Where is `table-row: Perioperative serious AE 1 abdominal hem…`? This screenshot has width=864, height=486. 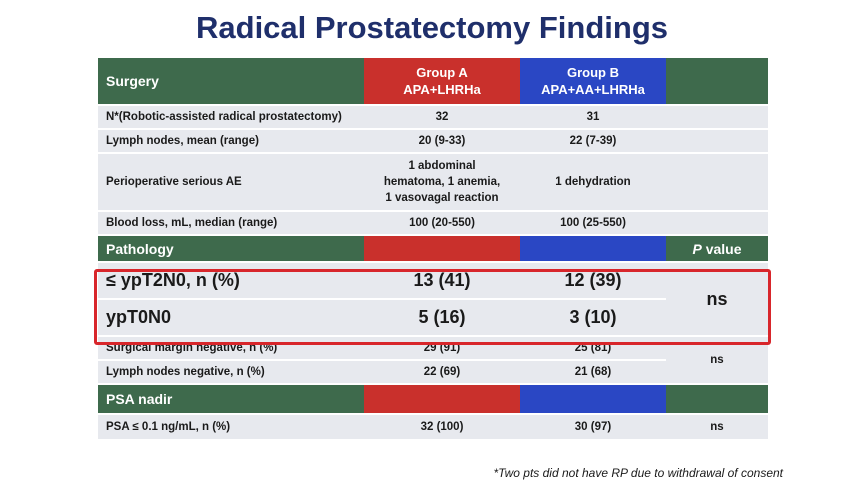 table-row: Perioperative serious AE 1 abdominal hem… is located at coordinates (433, 182).